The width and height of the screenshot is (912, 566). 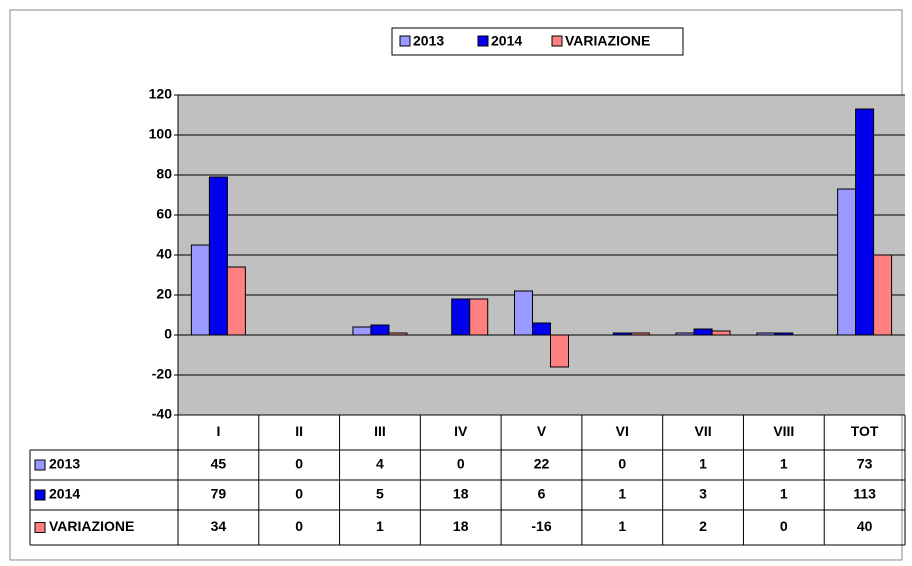 I want to click on table-value: 6, so click(x=542, y=494).